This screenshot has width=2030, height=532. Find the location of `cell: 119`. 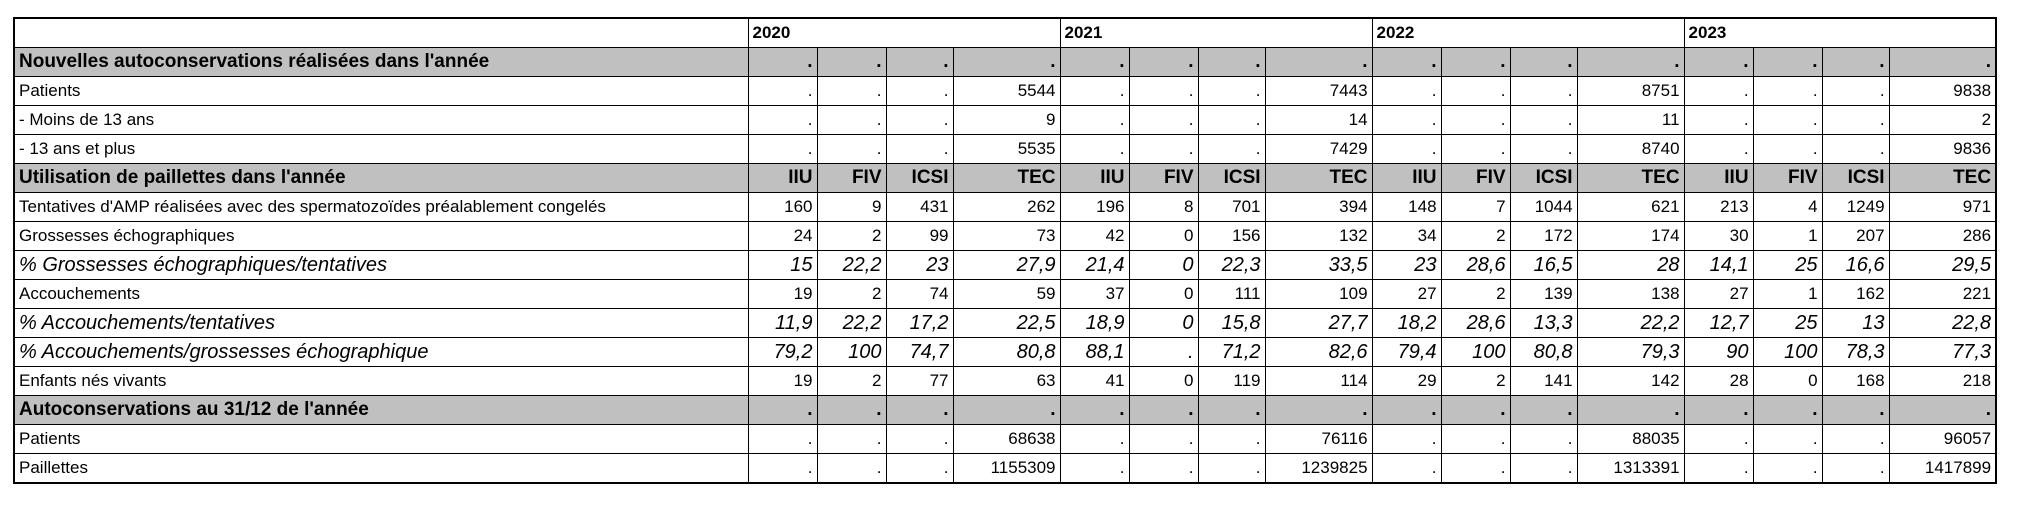

cell: 119 is located at coordinates (1231, 381).